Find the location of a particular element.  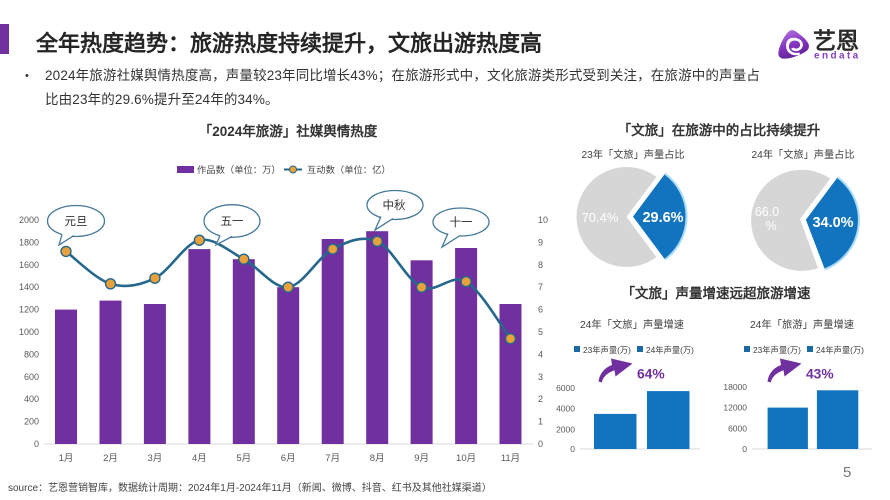

svg-text: 200 is located at coordinates (31, 422).